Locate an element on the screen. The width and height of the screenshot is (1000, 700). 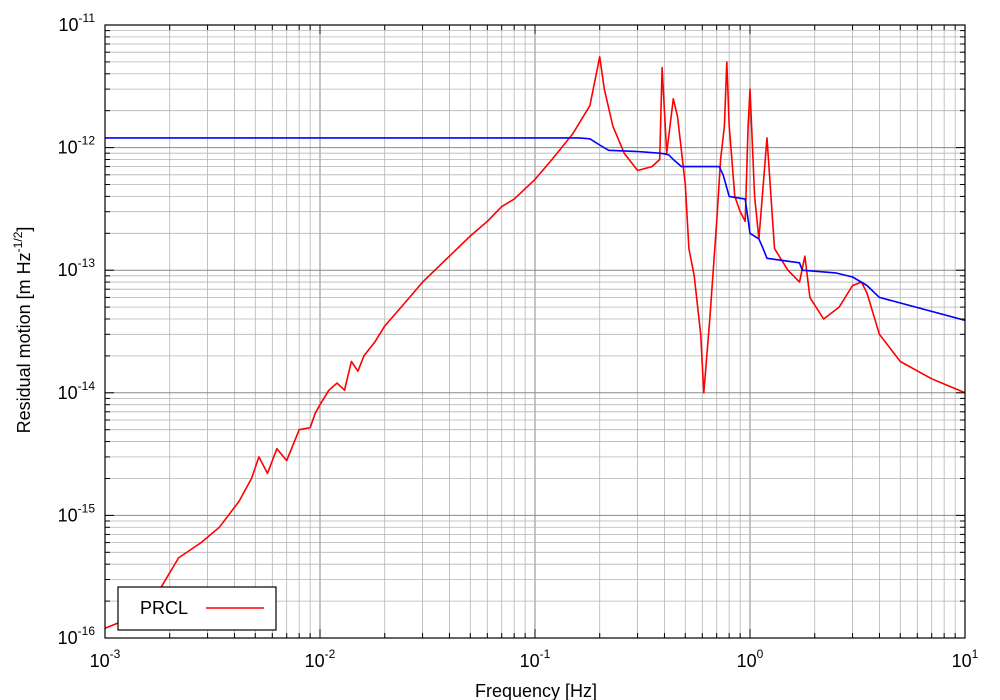
x-tick-label: 10⁻² is located at coordinates (320, 659).